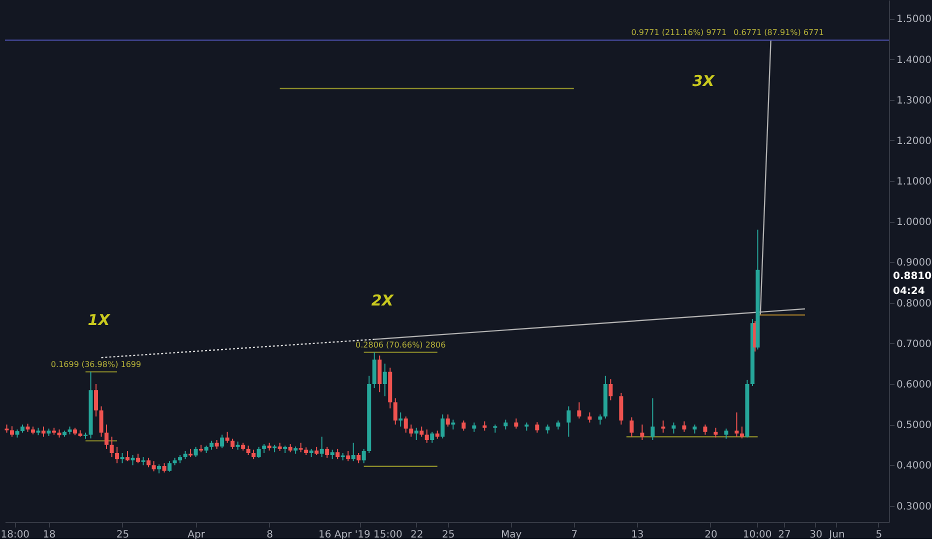 This screenshot has height=550, width=932. I want to click on x-tick-label: 13, so click(637, 535).